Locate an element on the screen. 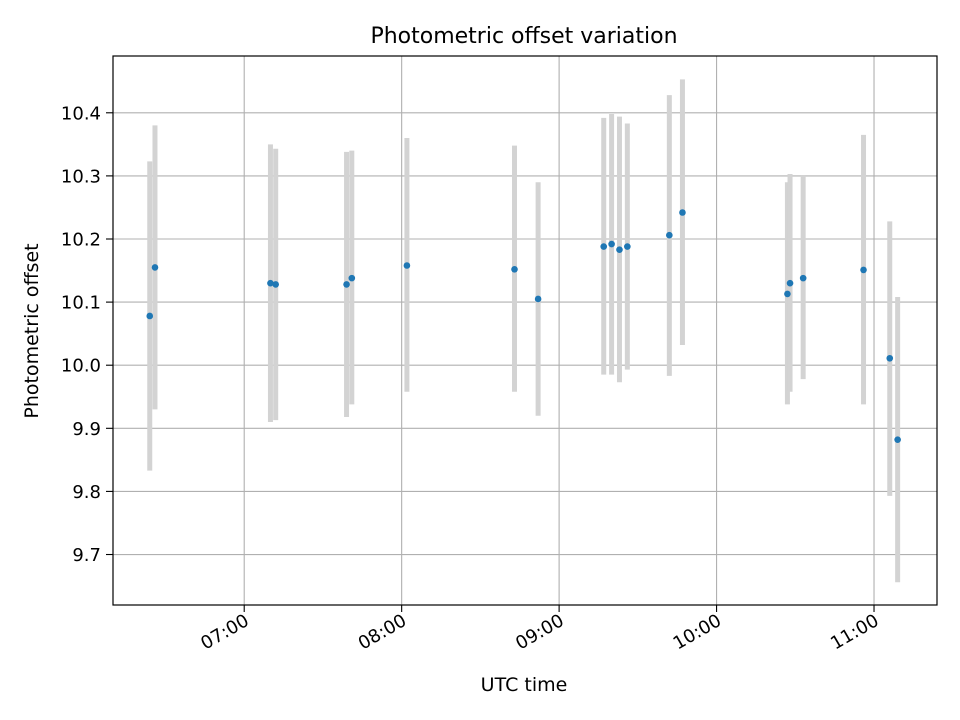 The height and width of the screenshot is (720, 960). y-tick-label: 9.9 is located at coordinates (86, 429).